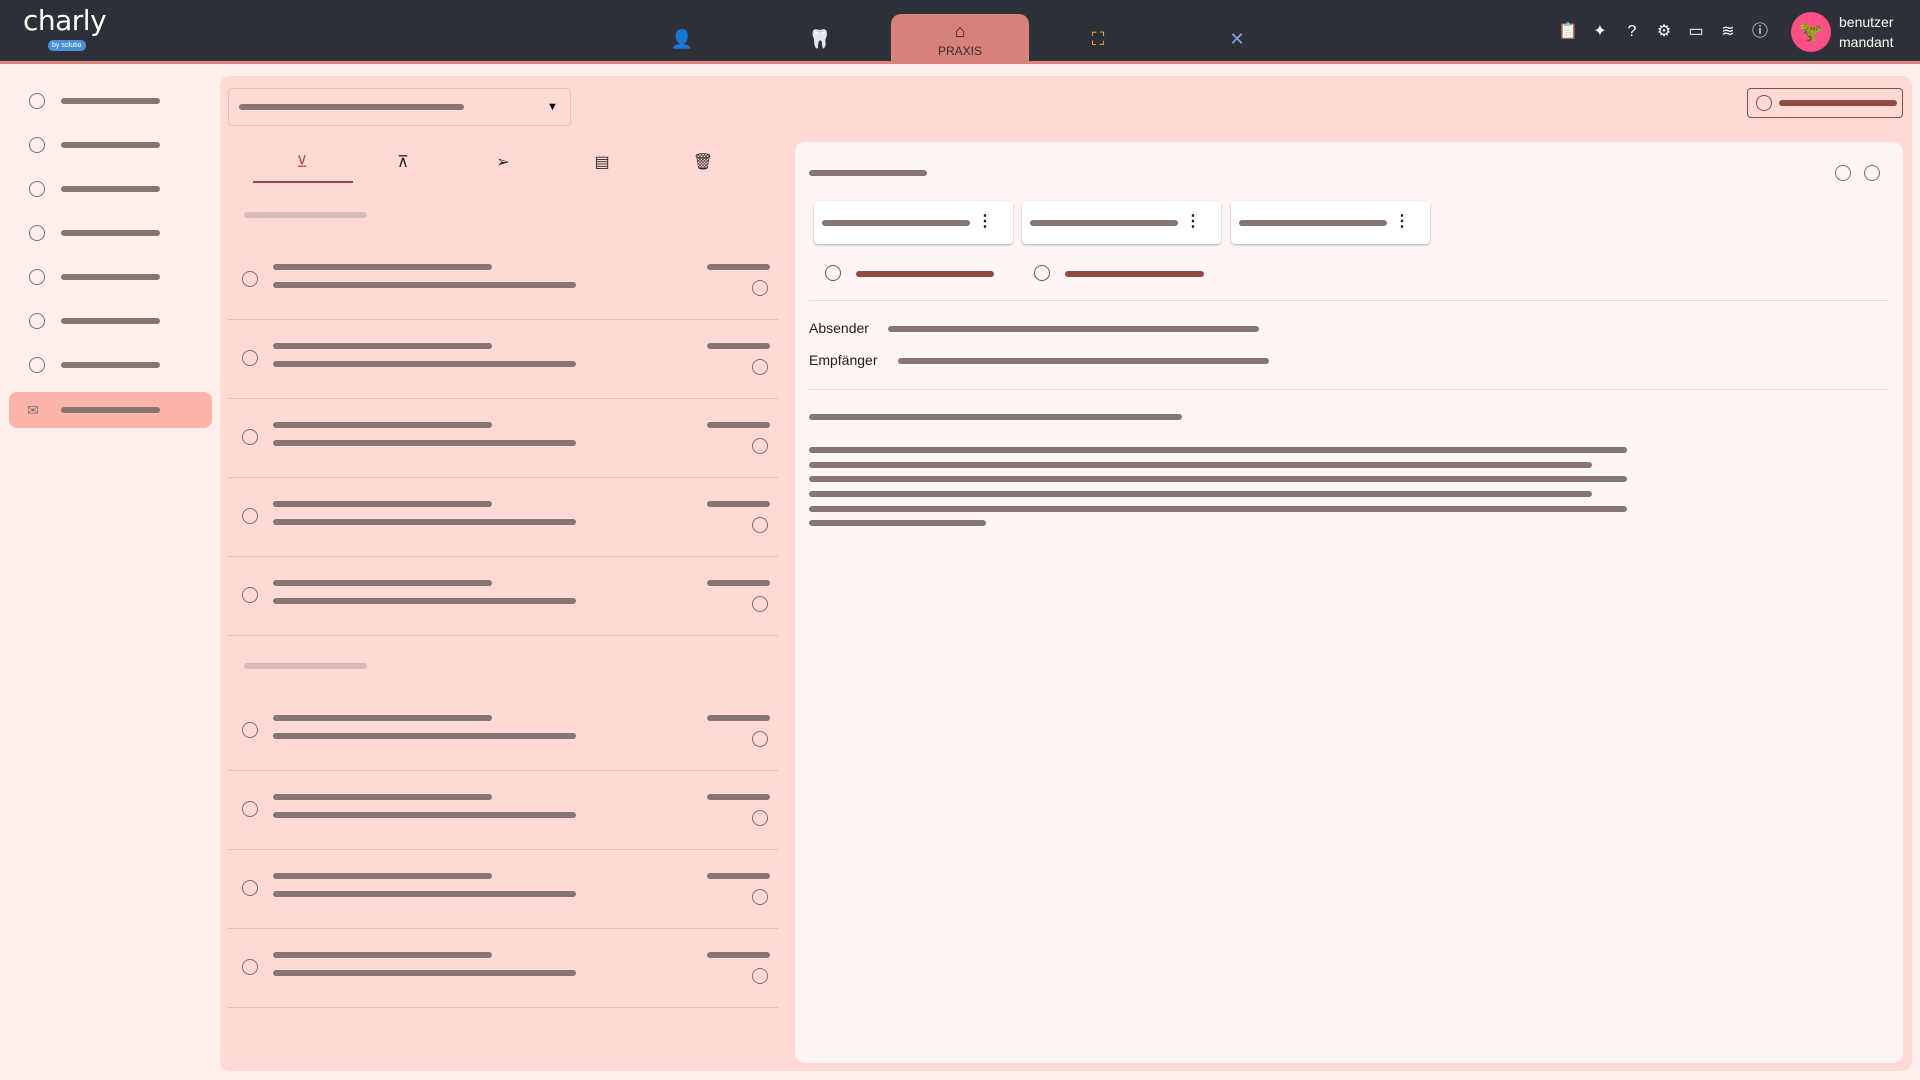  I want to click on ticket-icon: ▭, so click(1696, 31).